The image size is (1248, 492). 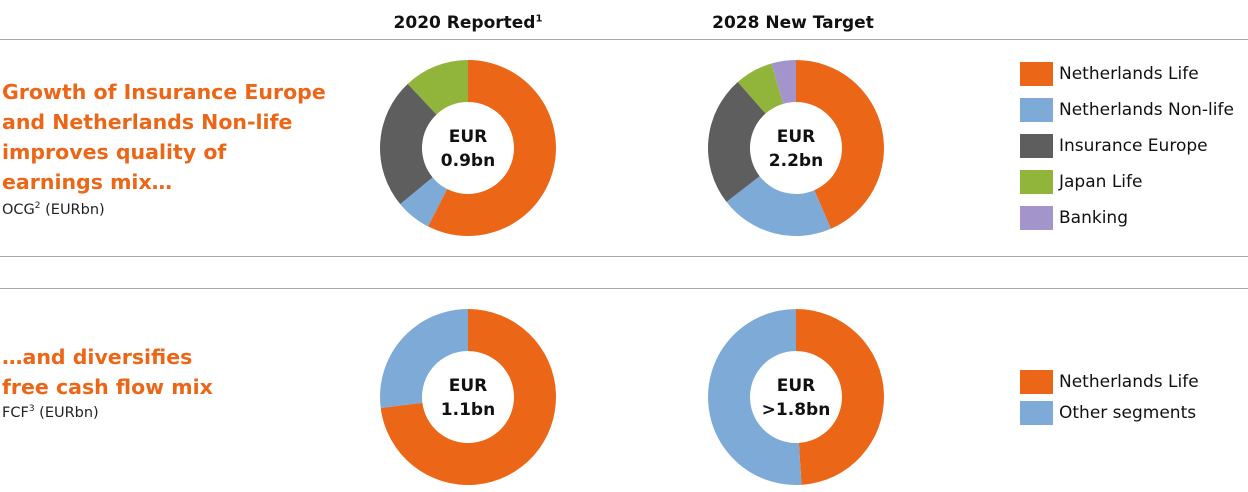 I want to click on column-header-2020-text: 2020 Reported, so click(x=464, y=23).